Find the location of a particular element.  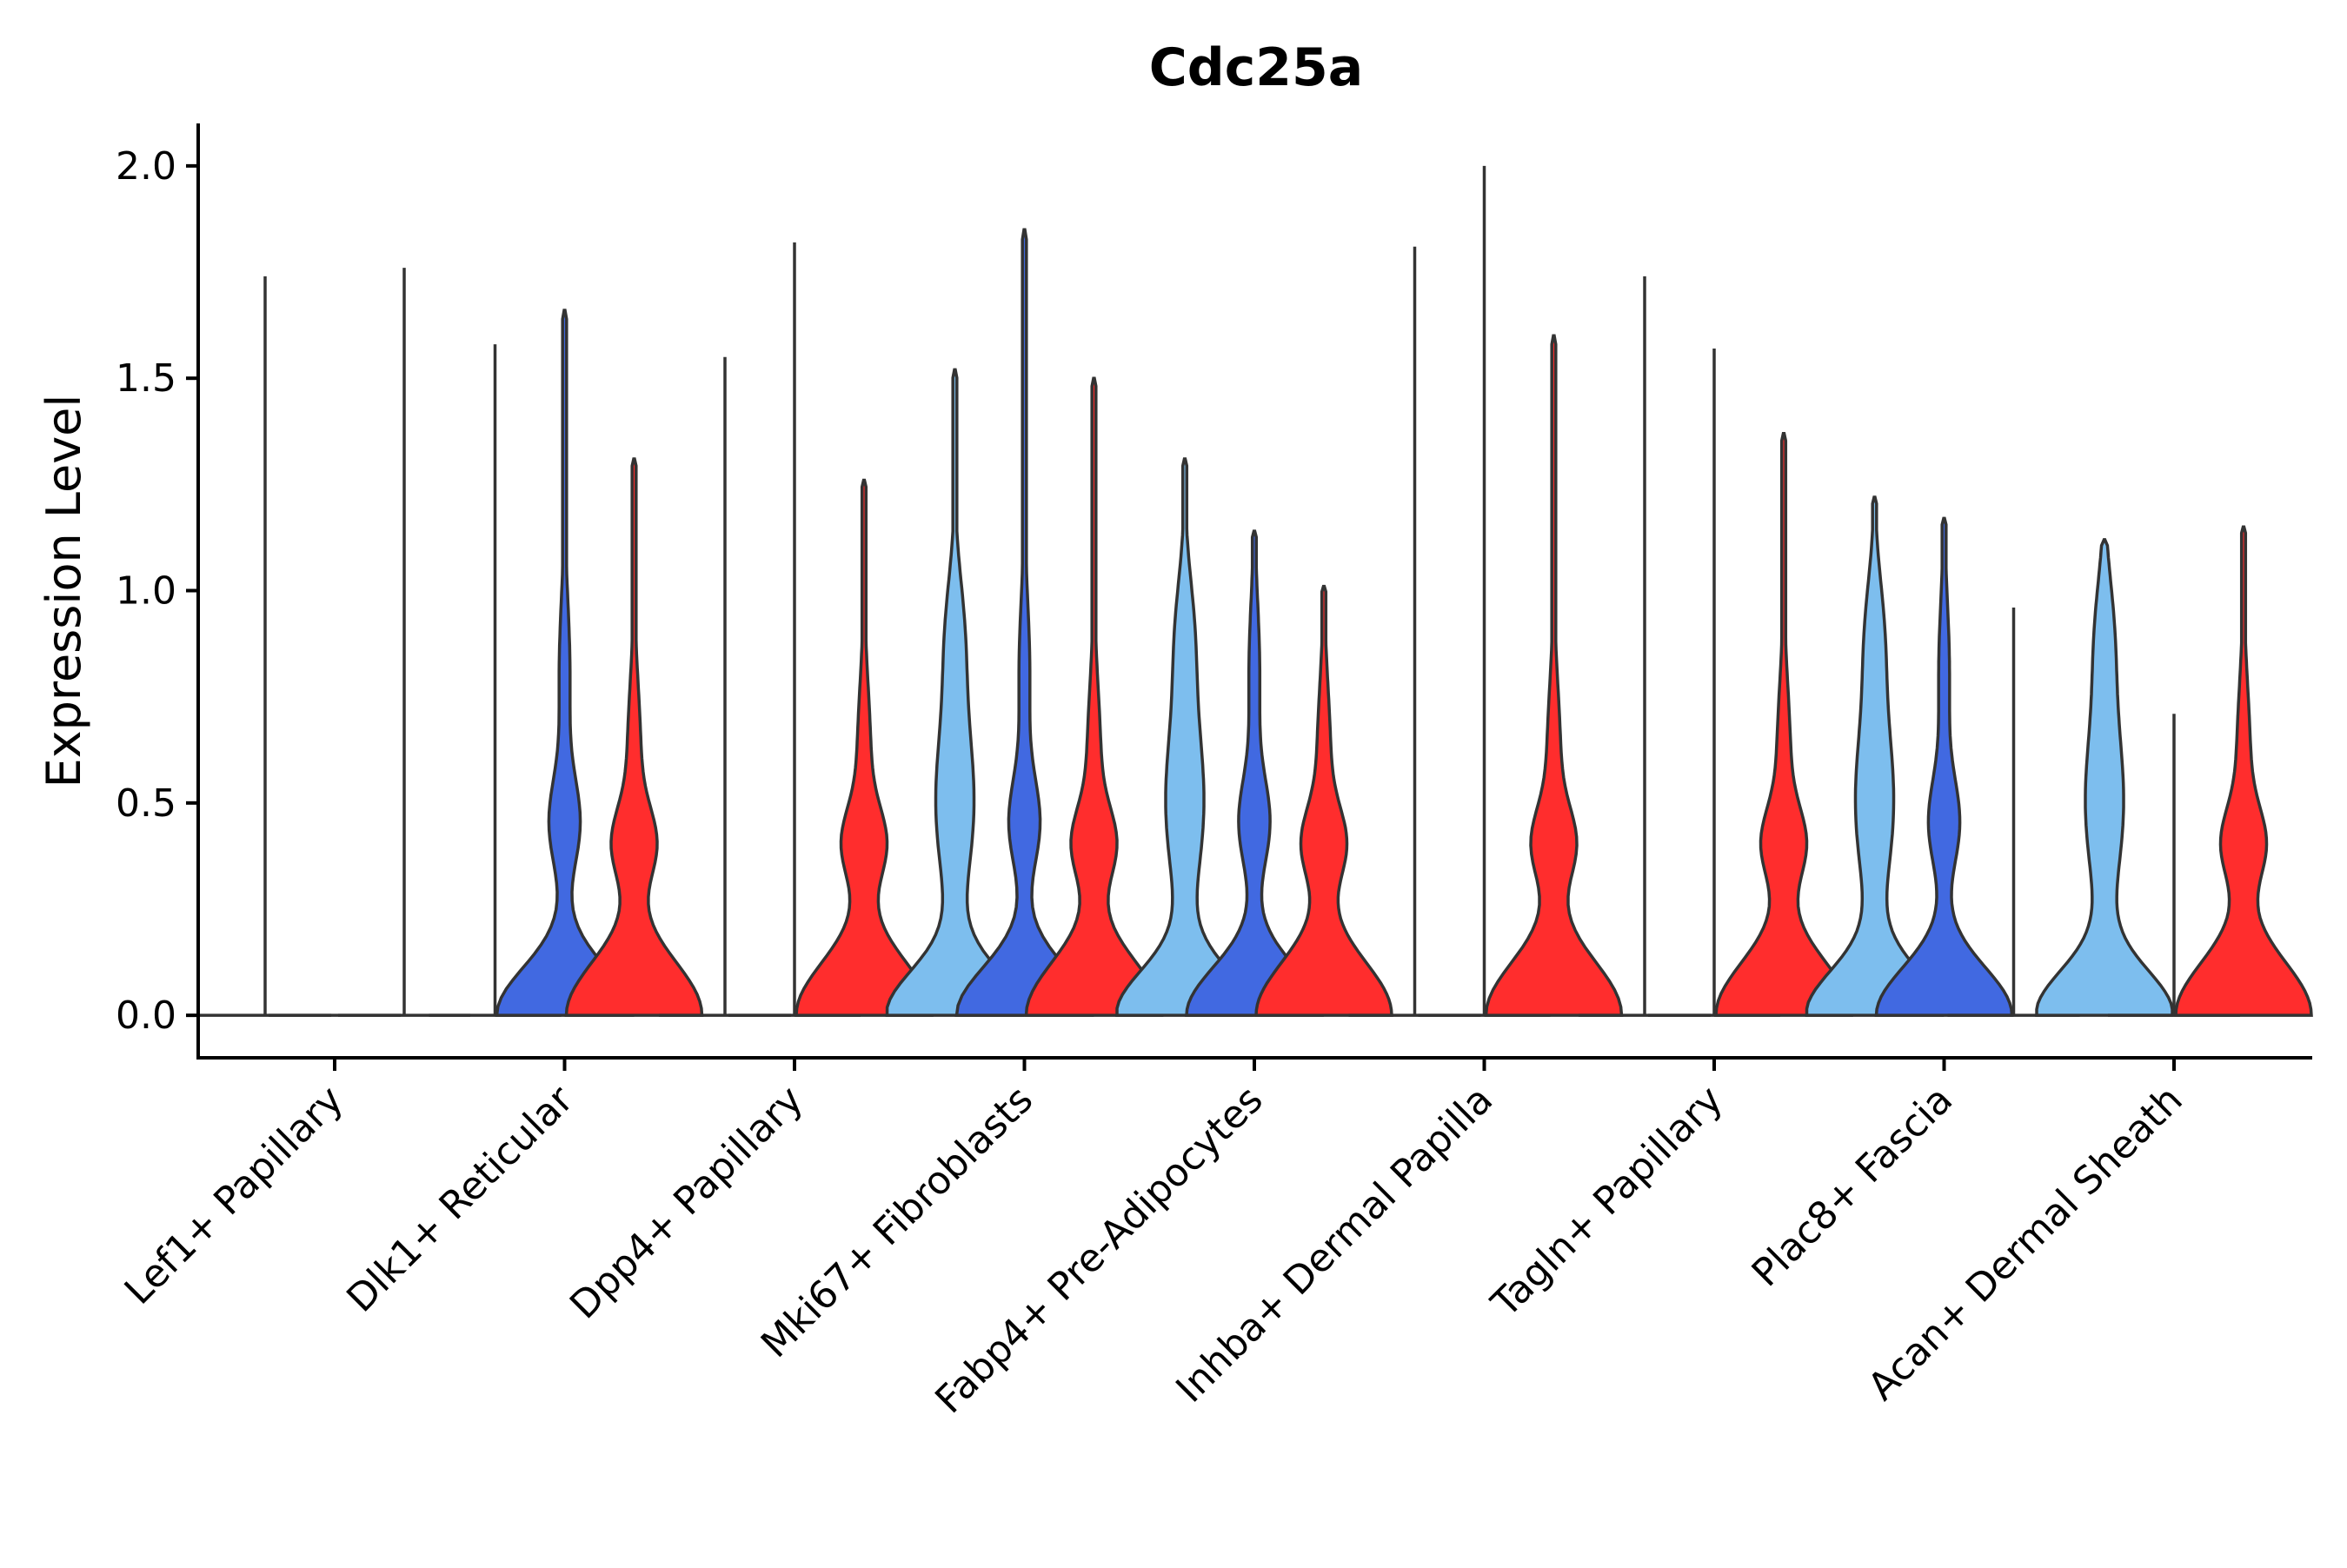

y-tick-label: 0.5 is located at coordinates (146, 803).